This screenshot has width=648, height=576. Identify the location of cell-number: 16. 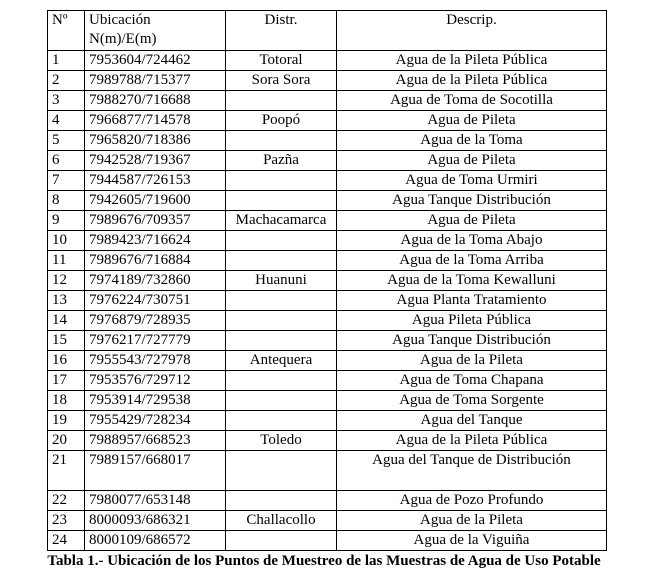
(66, 360).